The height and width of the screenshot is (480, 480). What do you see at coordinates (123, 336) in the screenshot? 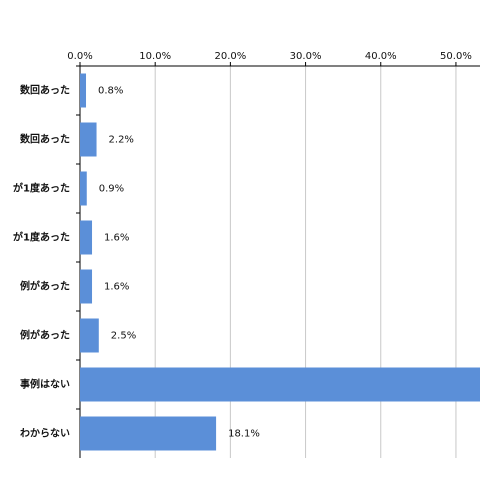
I see `value-label: 2.5%` at bounding box center [123, 336].